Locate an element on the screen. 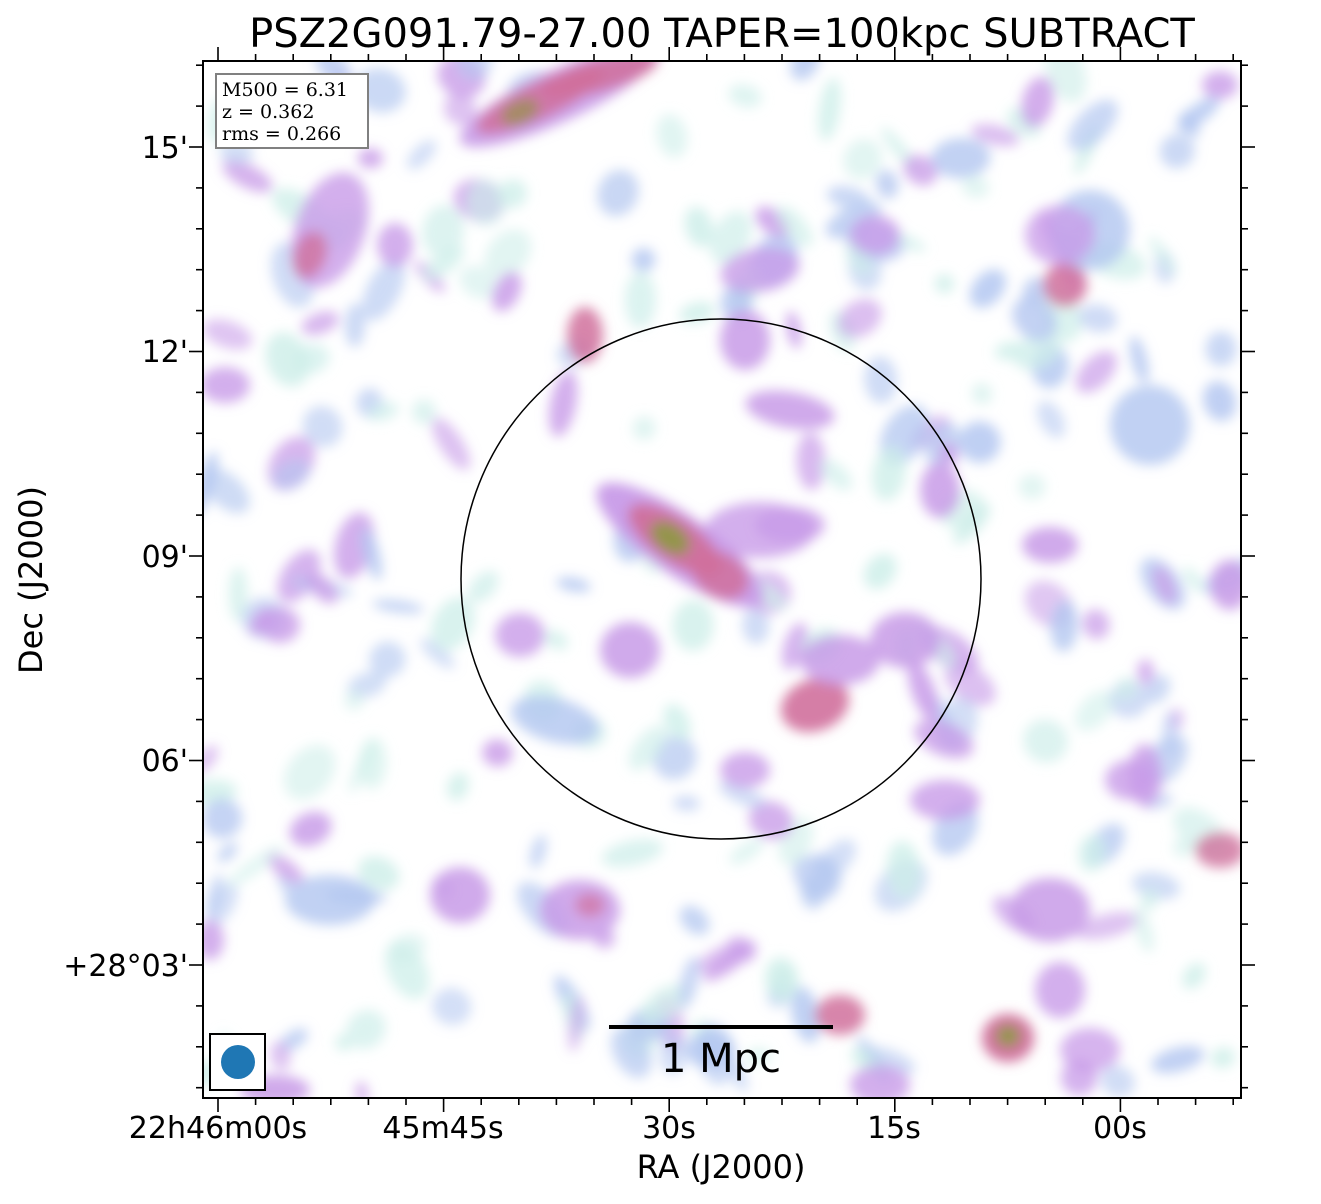 This screenshot has width=1321, height=1204. info-redshift: z = 0.362 is located at coordinates (268, 112).